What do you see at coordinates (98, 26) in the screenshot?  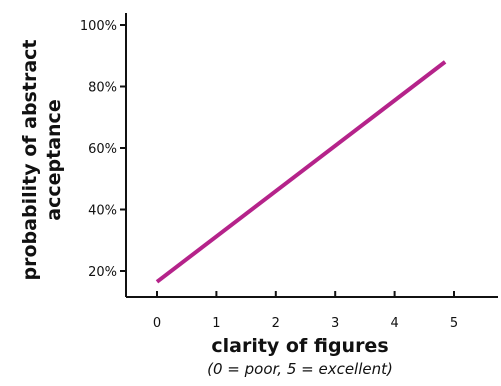 I see `y-tick-label: 100%` at bounding box center [98, 26].